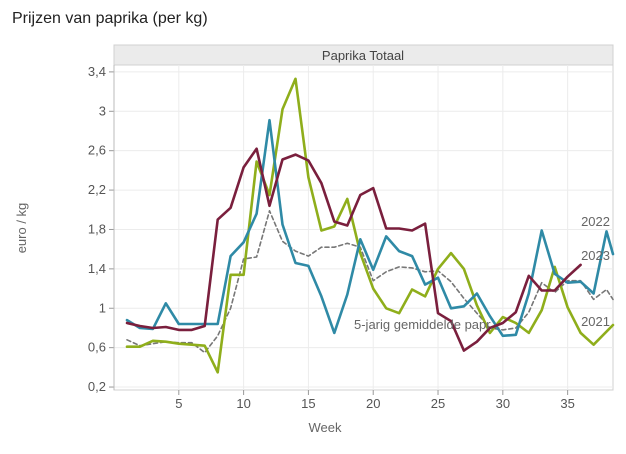 The height and width of the screenshot is (454, 626). I want to click on y-tick-label: 0,2, so click(97, 386).